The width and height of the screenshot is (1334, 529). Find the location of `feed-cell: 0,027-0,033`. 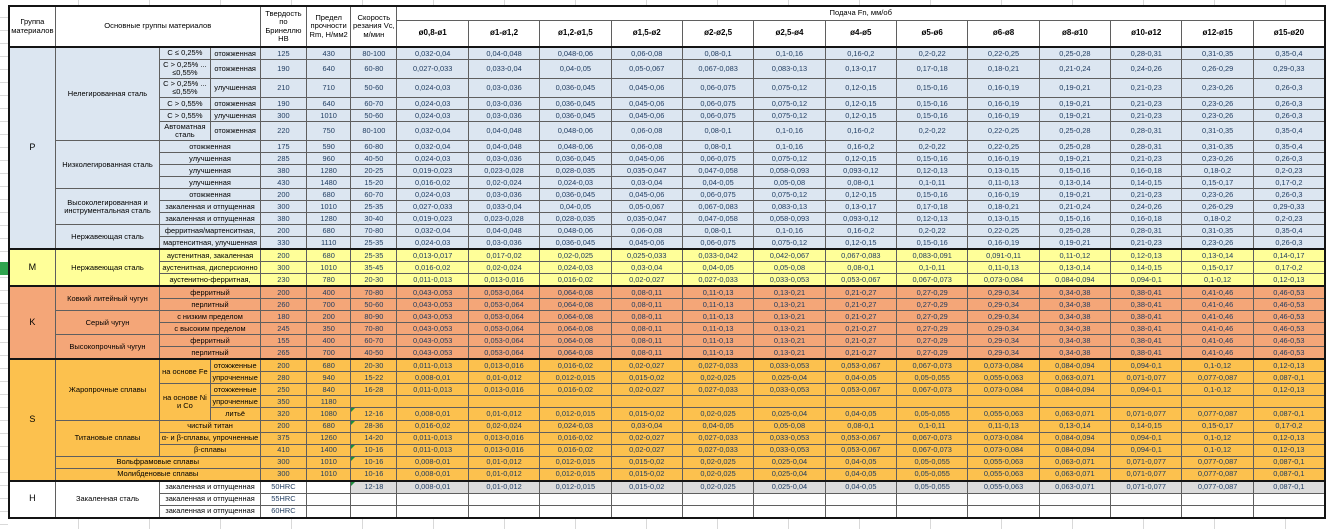

feed-cell: 0,027-0,033 is located at coordinates (718, 438).